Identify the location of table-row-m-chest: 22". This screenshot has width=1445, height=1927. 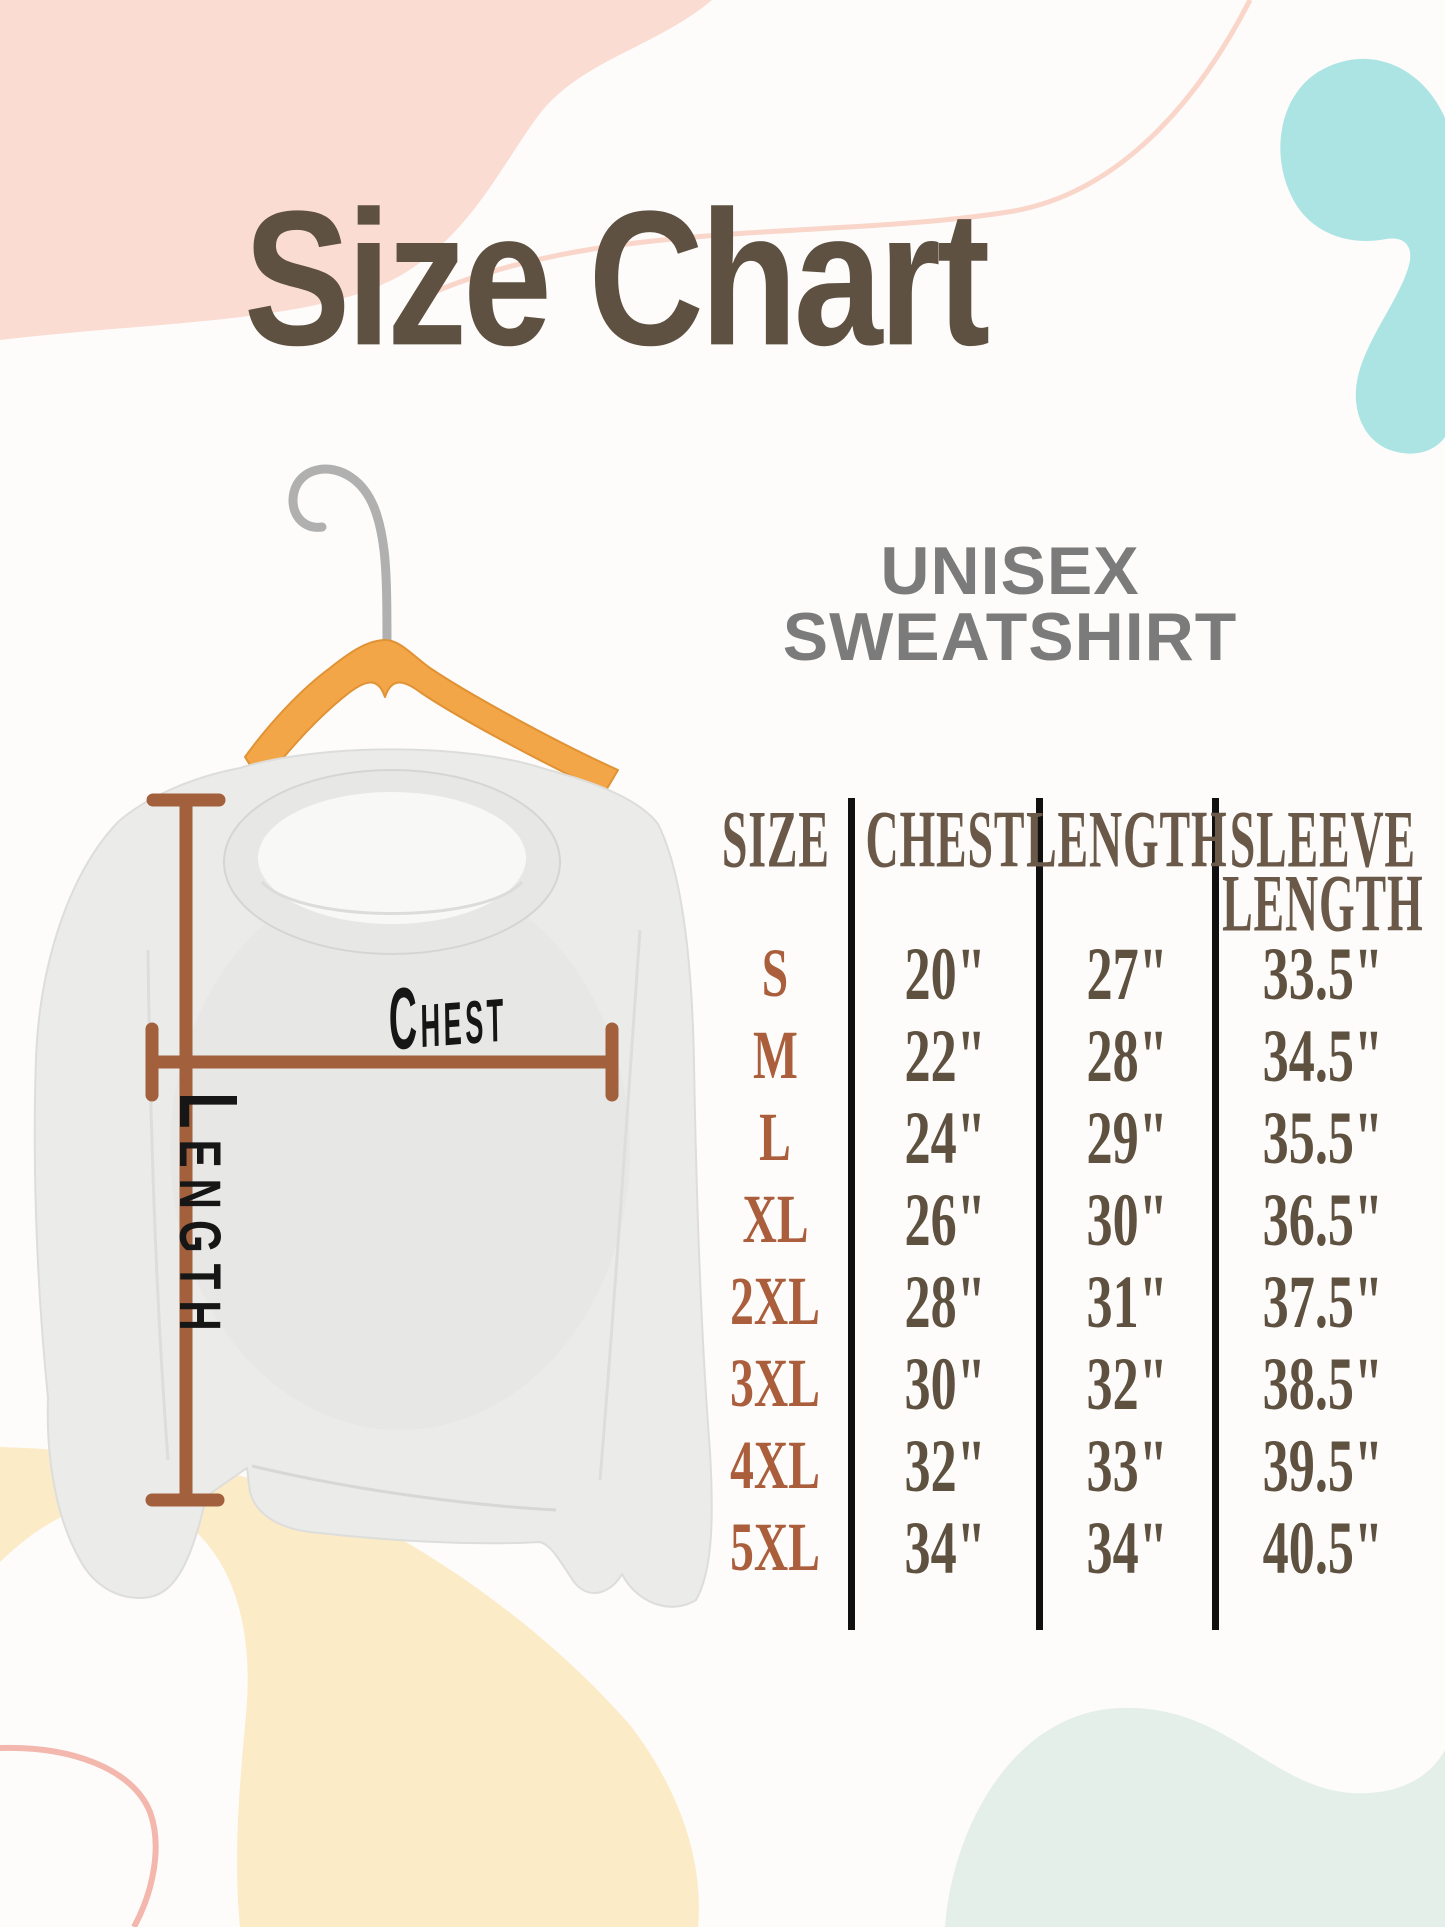
(945, 1055).